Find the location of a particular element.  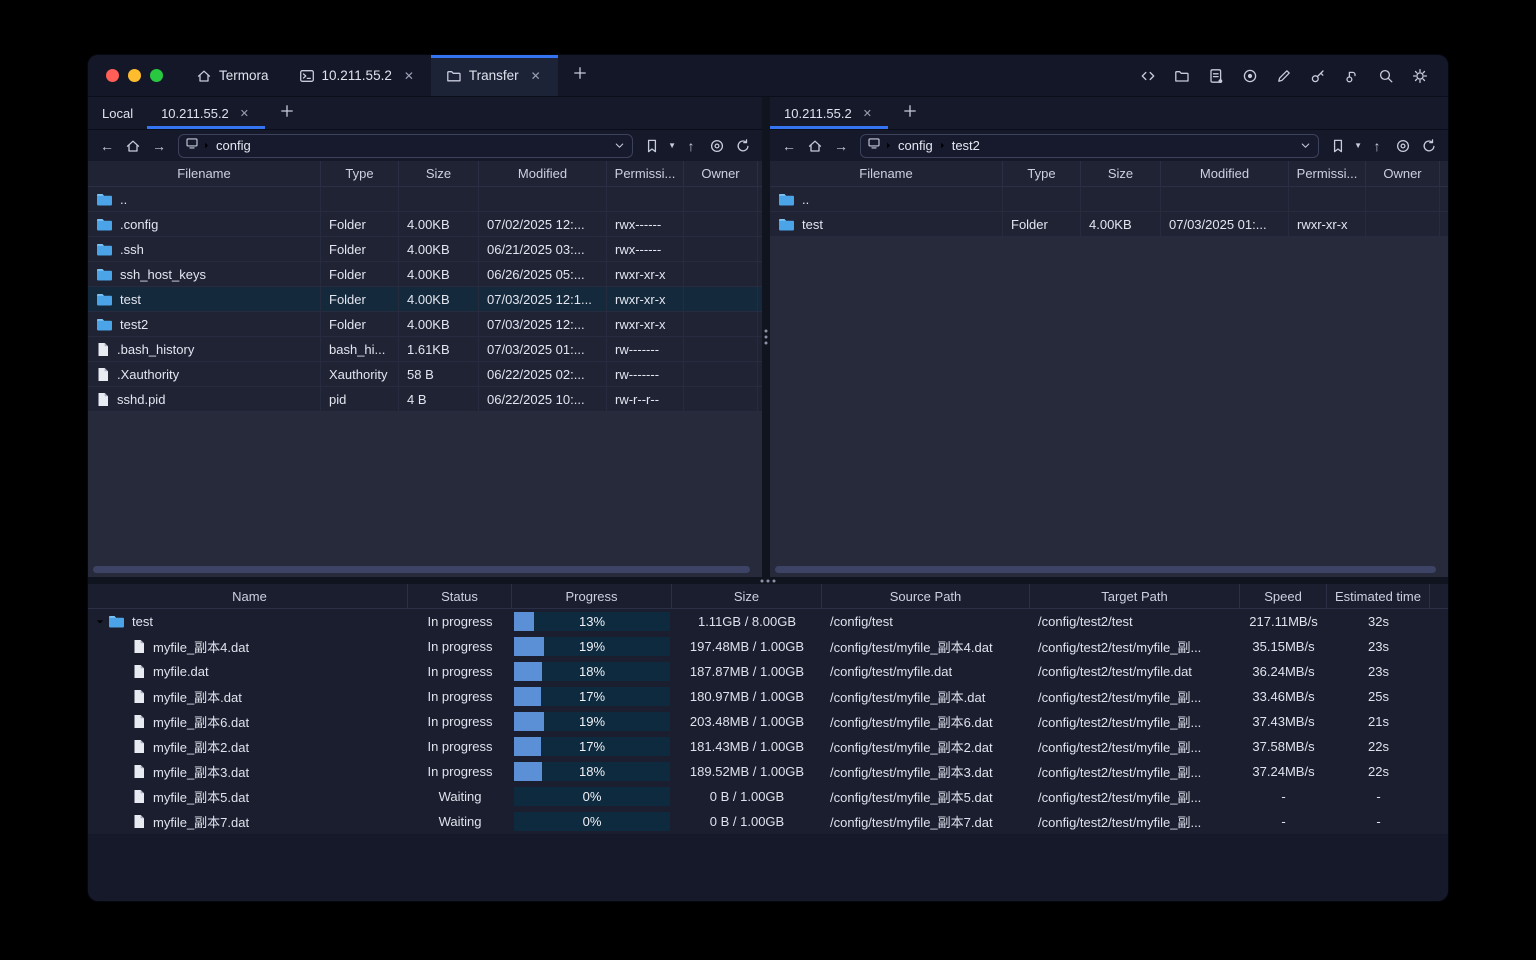

panel-splitter is located at coordinates (766, 337).